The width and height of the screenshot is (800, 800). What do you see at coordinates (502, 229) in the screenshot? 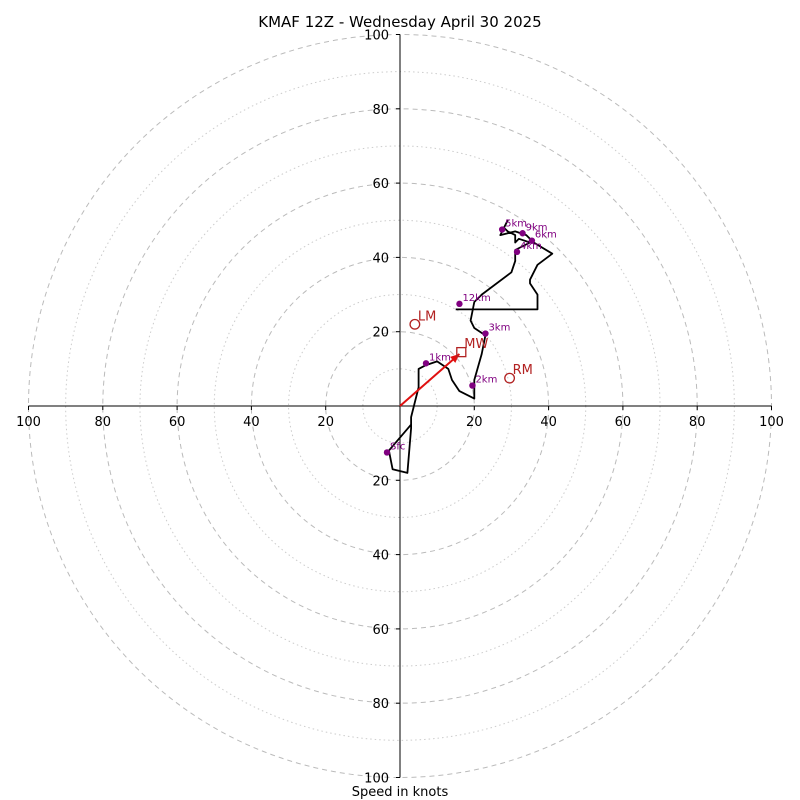
I see `marker-5km` at bounding box center [502, 229].